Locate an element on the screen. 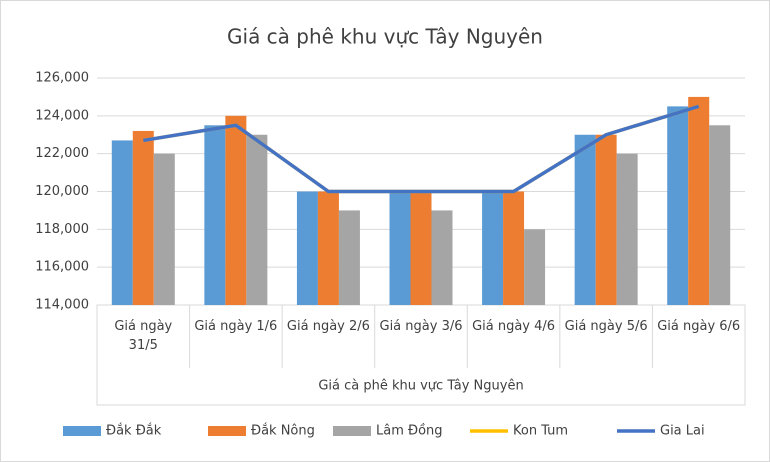 The height and width of the screenshot is (462, 770). line is located at coordinates (421, 149).